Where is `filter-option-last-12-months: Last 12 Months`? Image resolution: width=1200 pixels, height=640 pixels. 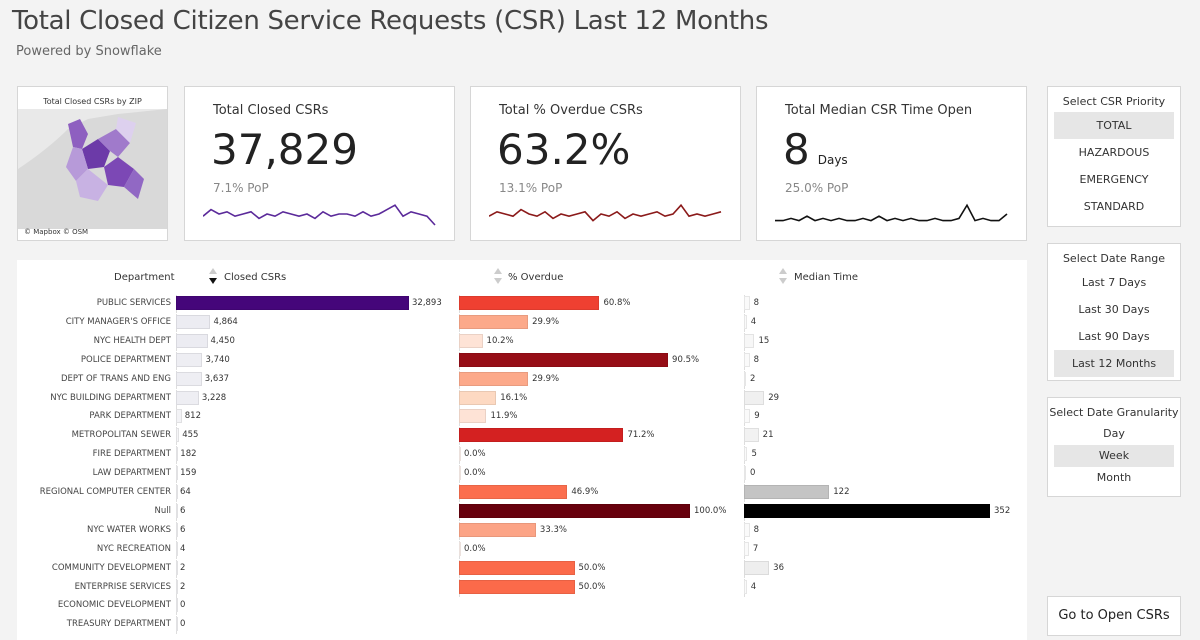
filter-option-last-12-months: Last 12 Months is located at coordinates (1114, 363).